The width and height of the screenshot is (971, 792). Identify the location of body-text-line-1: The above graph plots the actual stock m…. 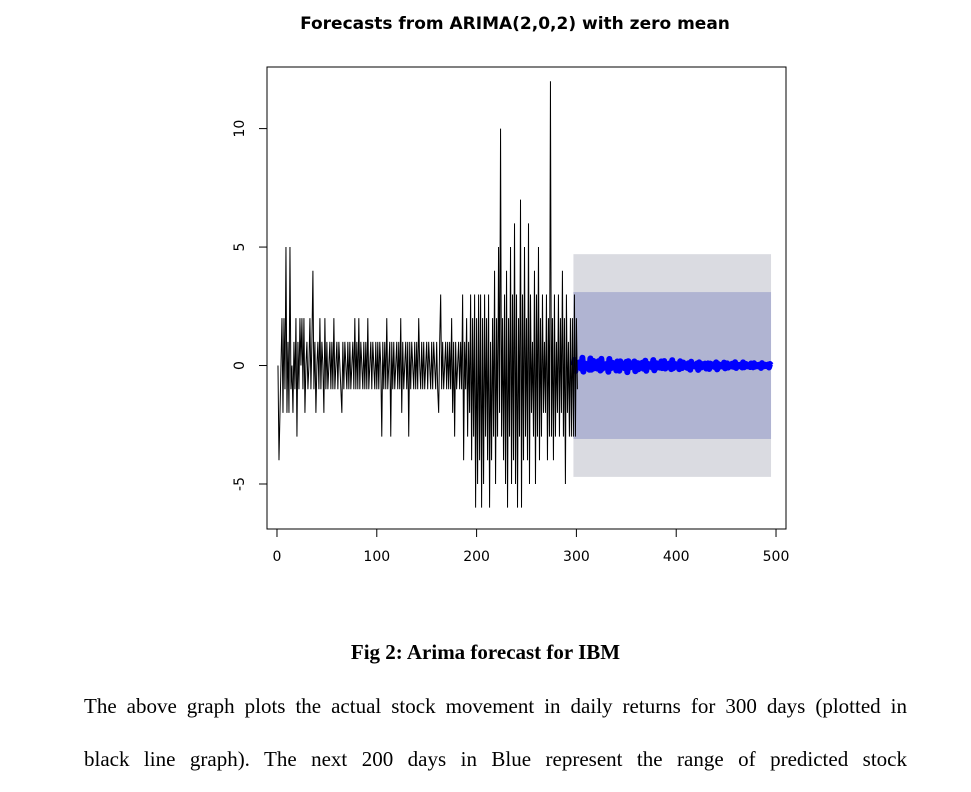
(495, 706).